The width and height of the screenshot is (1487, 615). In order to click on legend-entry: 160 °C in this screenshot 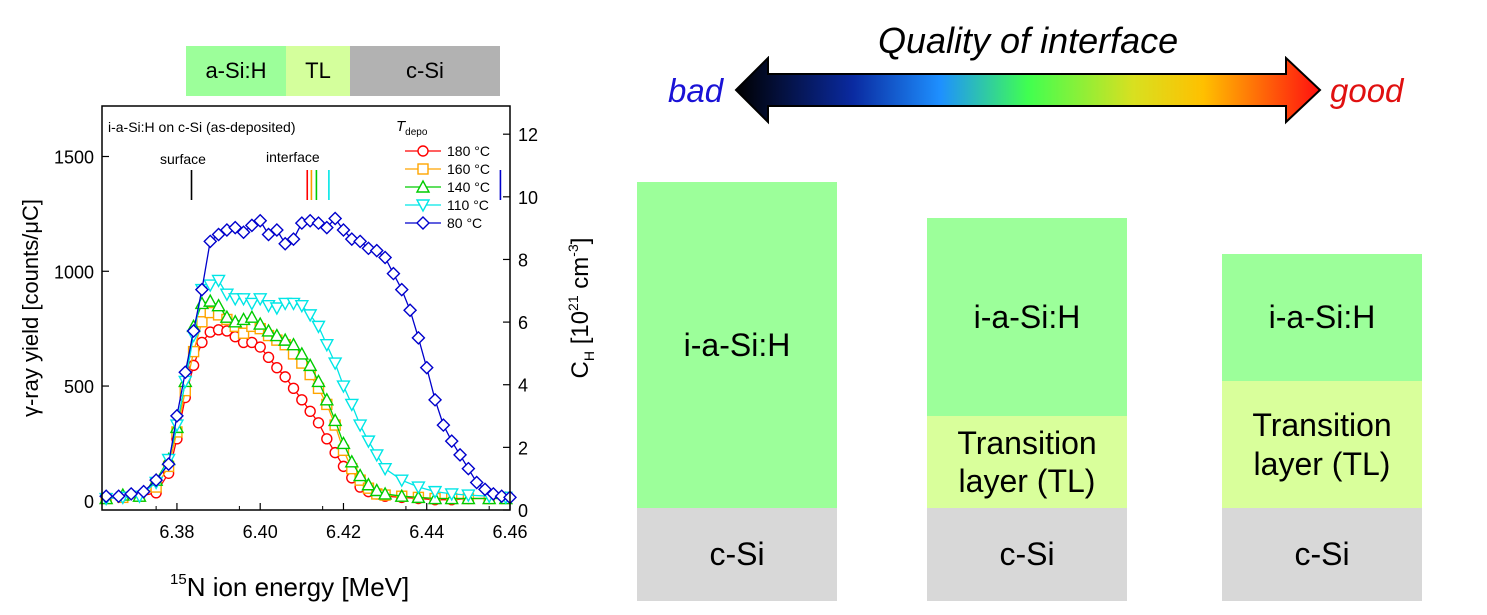, I will do `click(447, 169)`.